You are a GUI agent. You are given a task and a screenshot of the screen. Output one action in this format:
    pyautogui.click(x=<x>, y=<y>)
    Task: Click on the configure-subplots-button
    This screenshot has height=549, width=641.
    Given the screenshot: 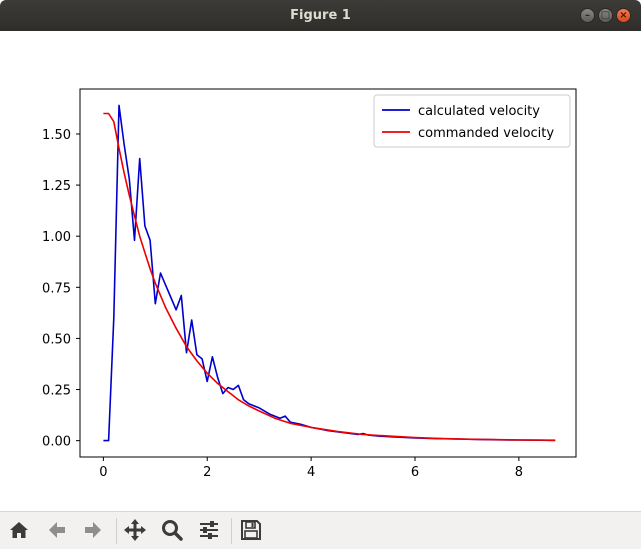 What is the action you would take?
    pyautogui.click(x=209, y=530)
    